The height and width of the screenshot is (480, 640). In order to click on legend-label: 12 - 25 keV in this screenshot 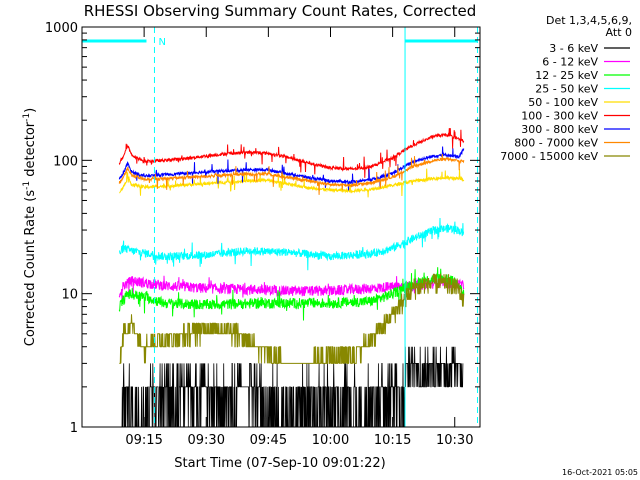, I will do `click(566, 75)`.